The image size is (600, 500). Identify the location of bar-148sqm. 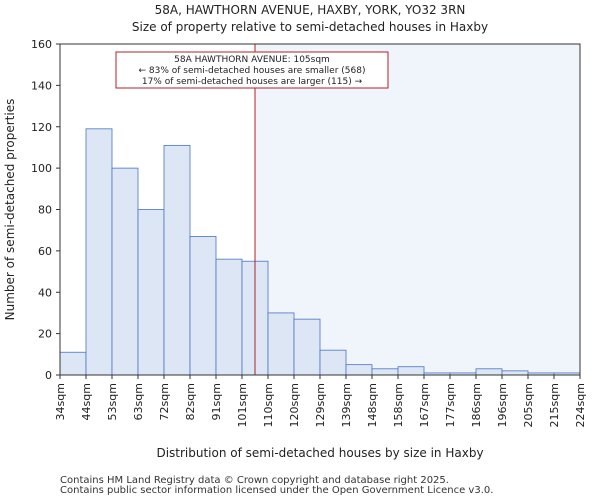
(385, 372).